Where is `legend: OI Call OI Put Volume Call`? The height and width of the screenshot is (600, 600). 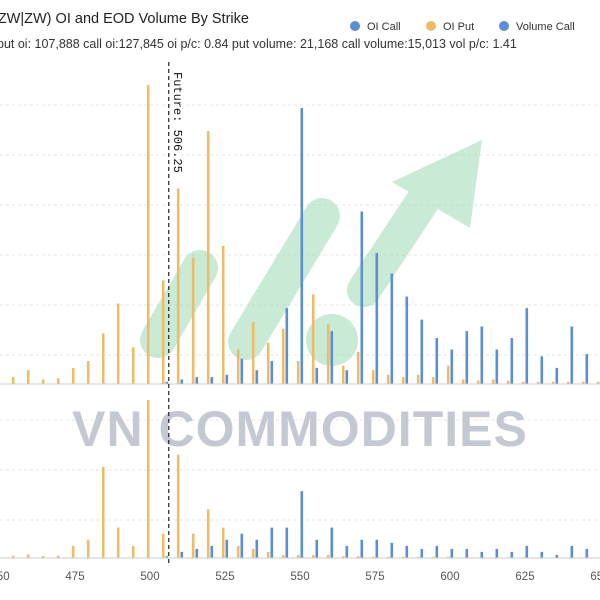
legend: OI Call OI Put Volume Call is located at coordinates (462, 27).